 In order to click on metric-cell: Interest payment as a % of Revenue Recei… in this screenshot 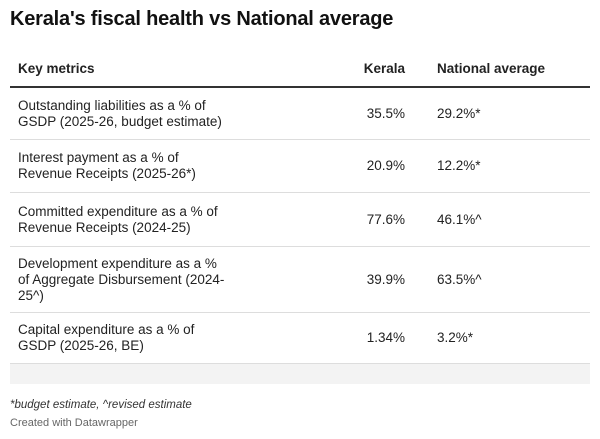, I will do `click(107, 165)`.